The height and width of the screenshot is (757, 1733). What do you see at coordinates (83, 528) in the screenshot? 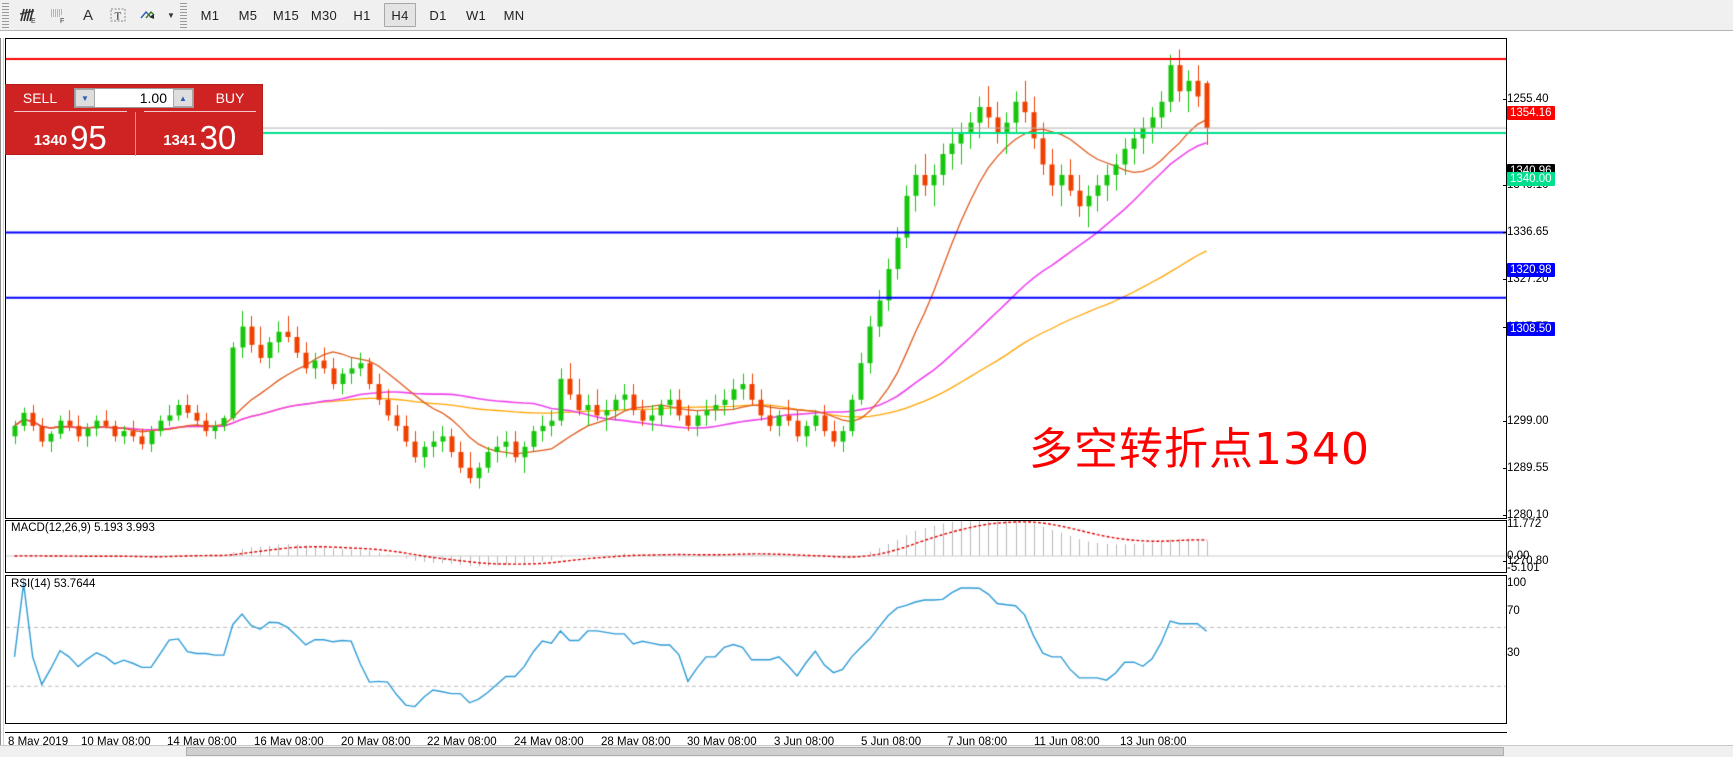
I see `macd-caption: MACD(12,26,9) 5.193 3.993` at bounding box center [83, 528].